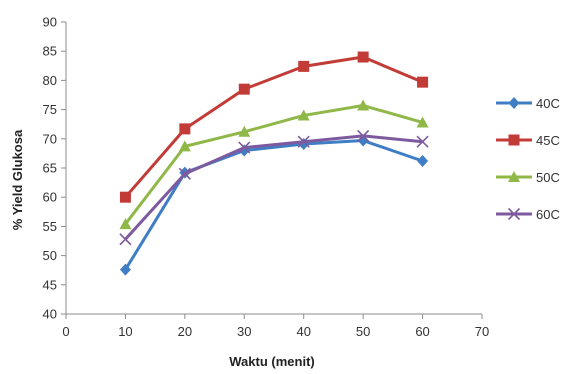 The width and height of the screenshot is (574, 374). I want to click on series-line-60c, so click(273, 187).